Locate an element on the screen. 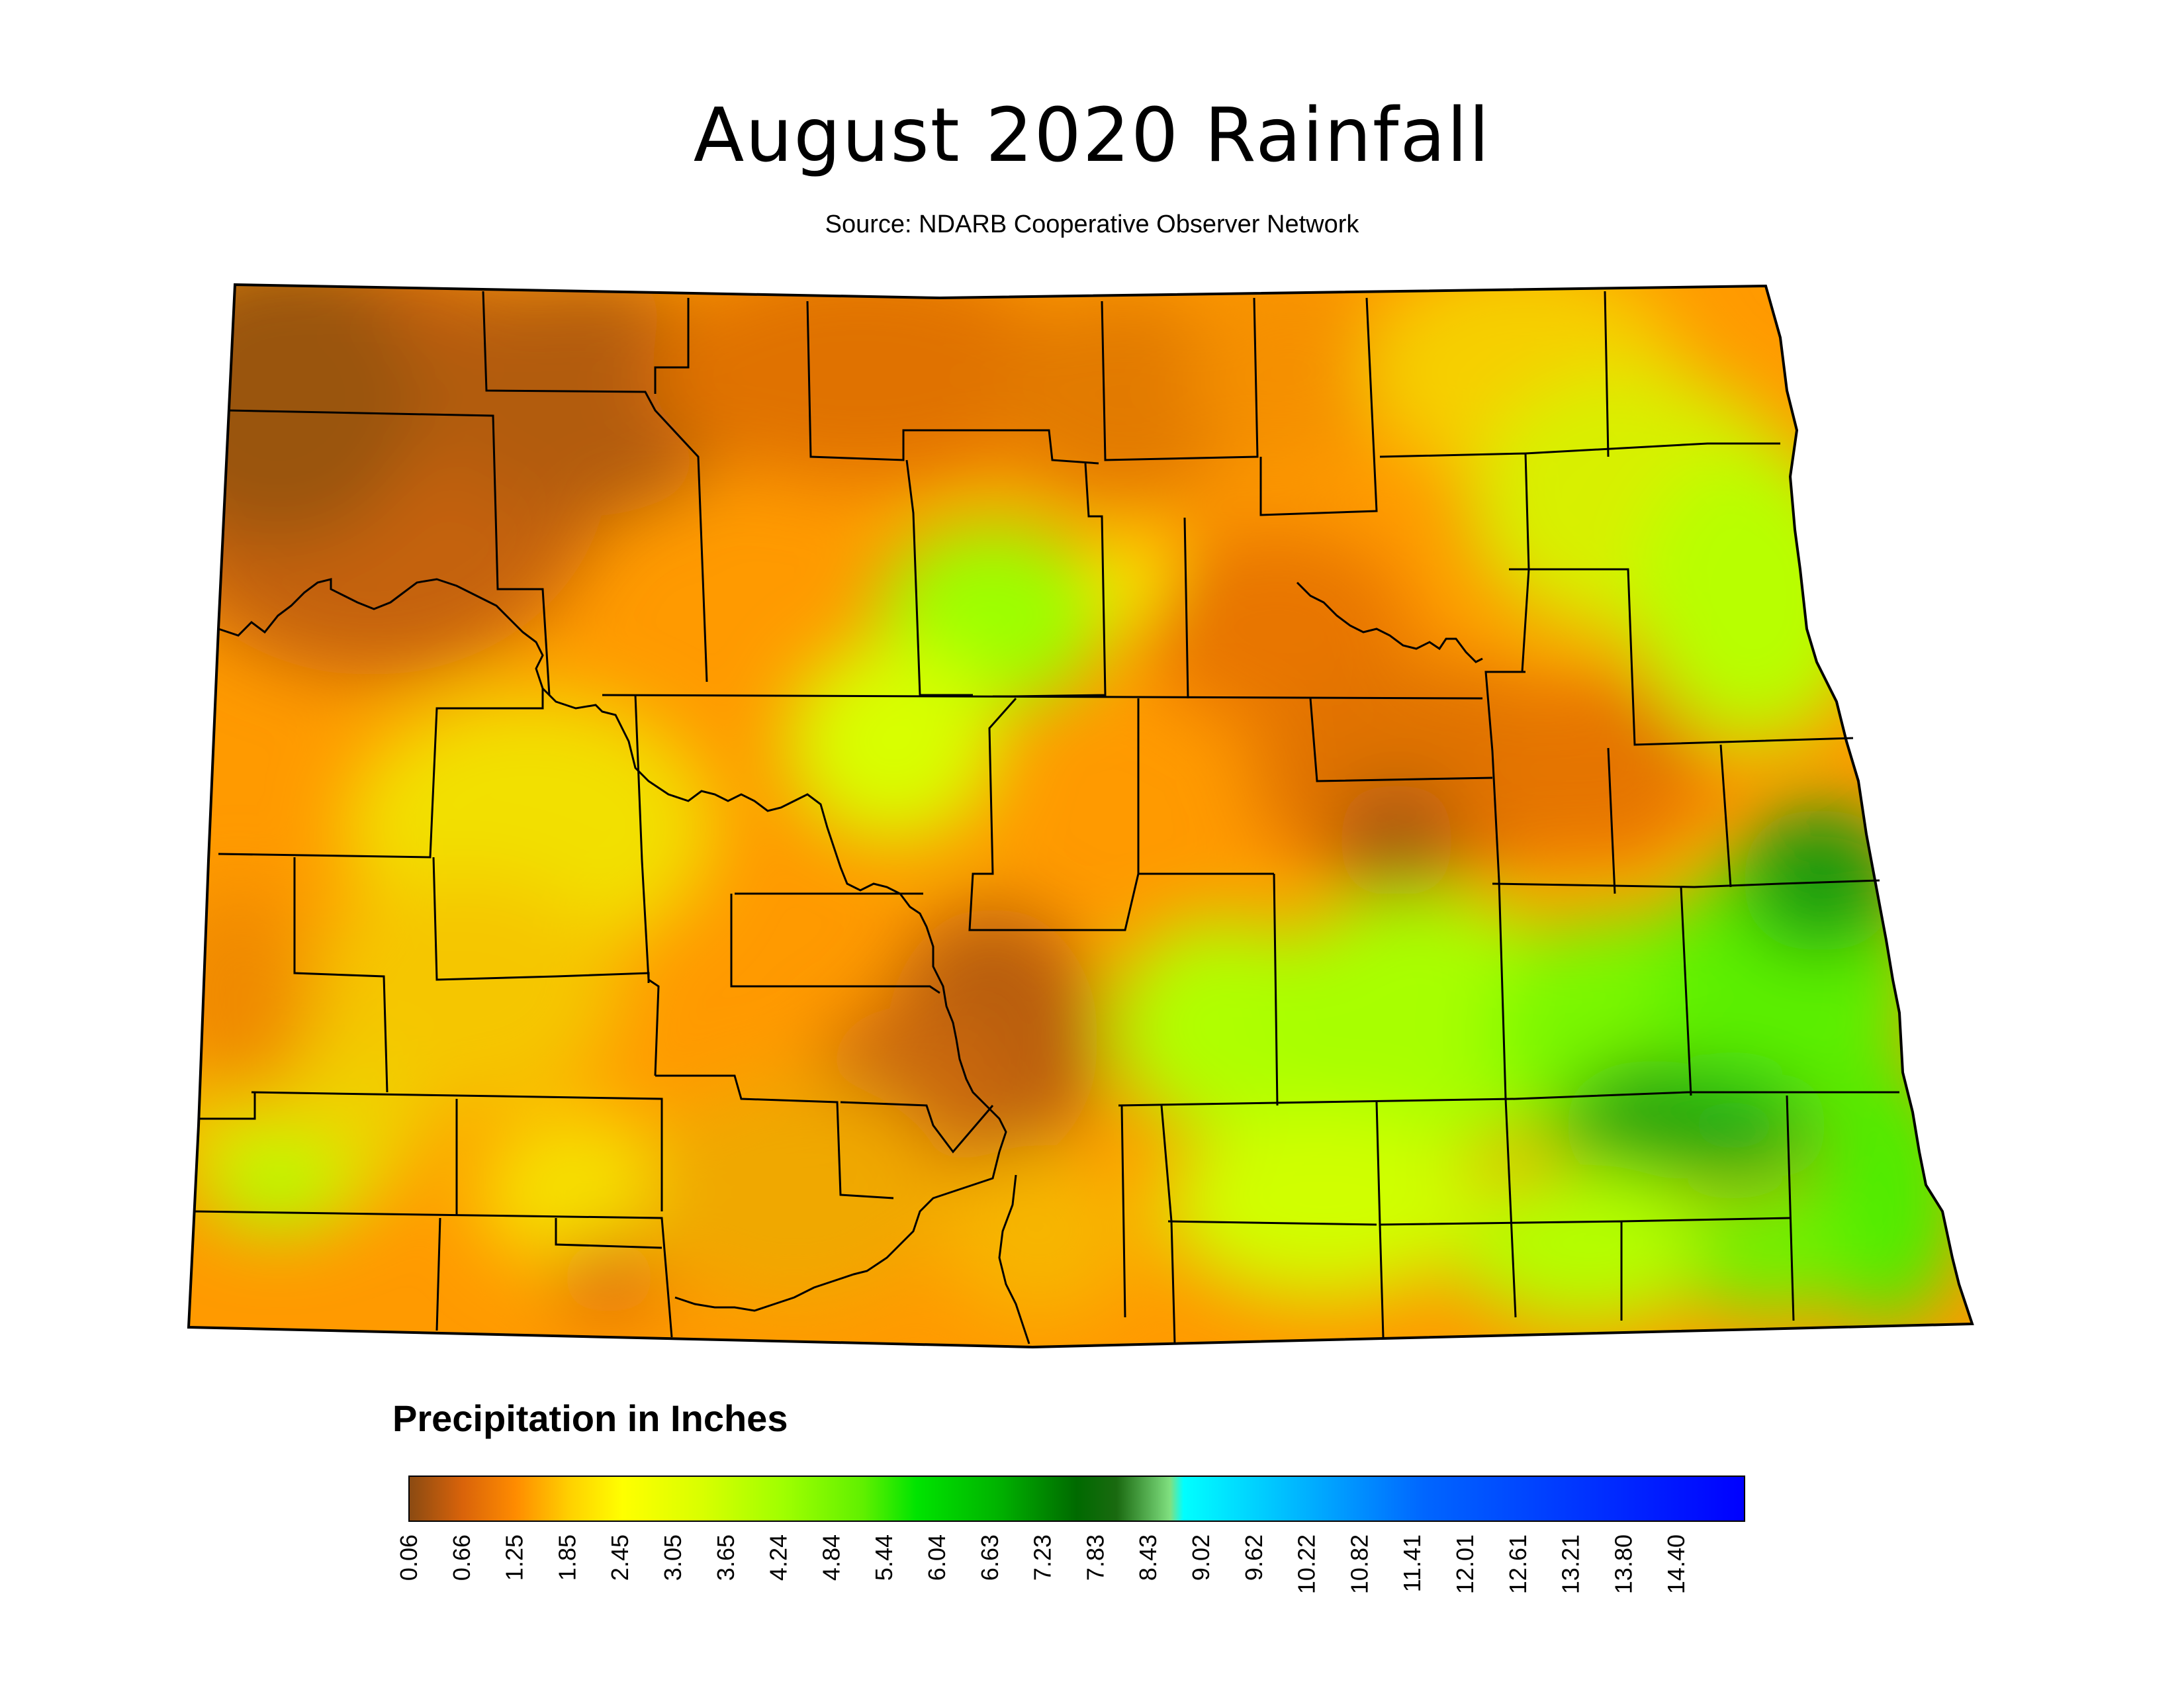 This screenshot has width=2184, height=1688. legend-tick-label: 5.44 is located at coordinates (883, 1557).